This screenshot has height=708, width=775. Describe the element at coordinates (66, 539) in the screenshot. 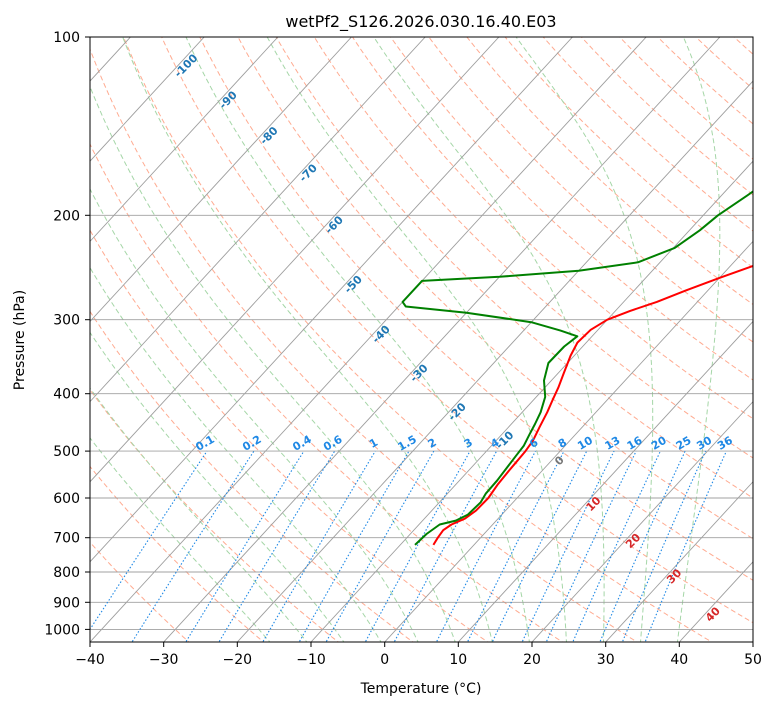

I see `y-tick-label: 700` at that location.